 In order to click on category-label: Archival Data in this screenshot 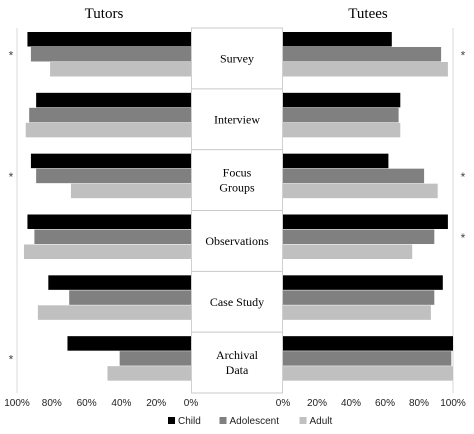, I will do `click(237, 362)`.